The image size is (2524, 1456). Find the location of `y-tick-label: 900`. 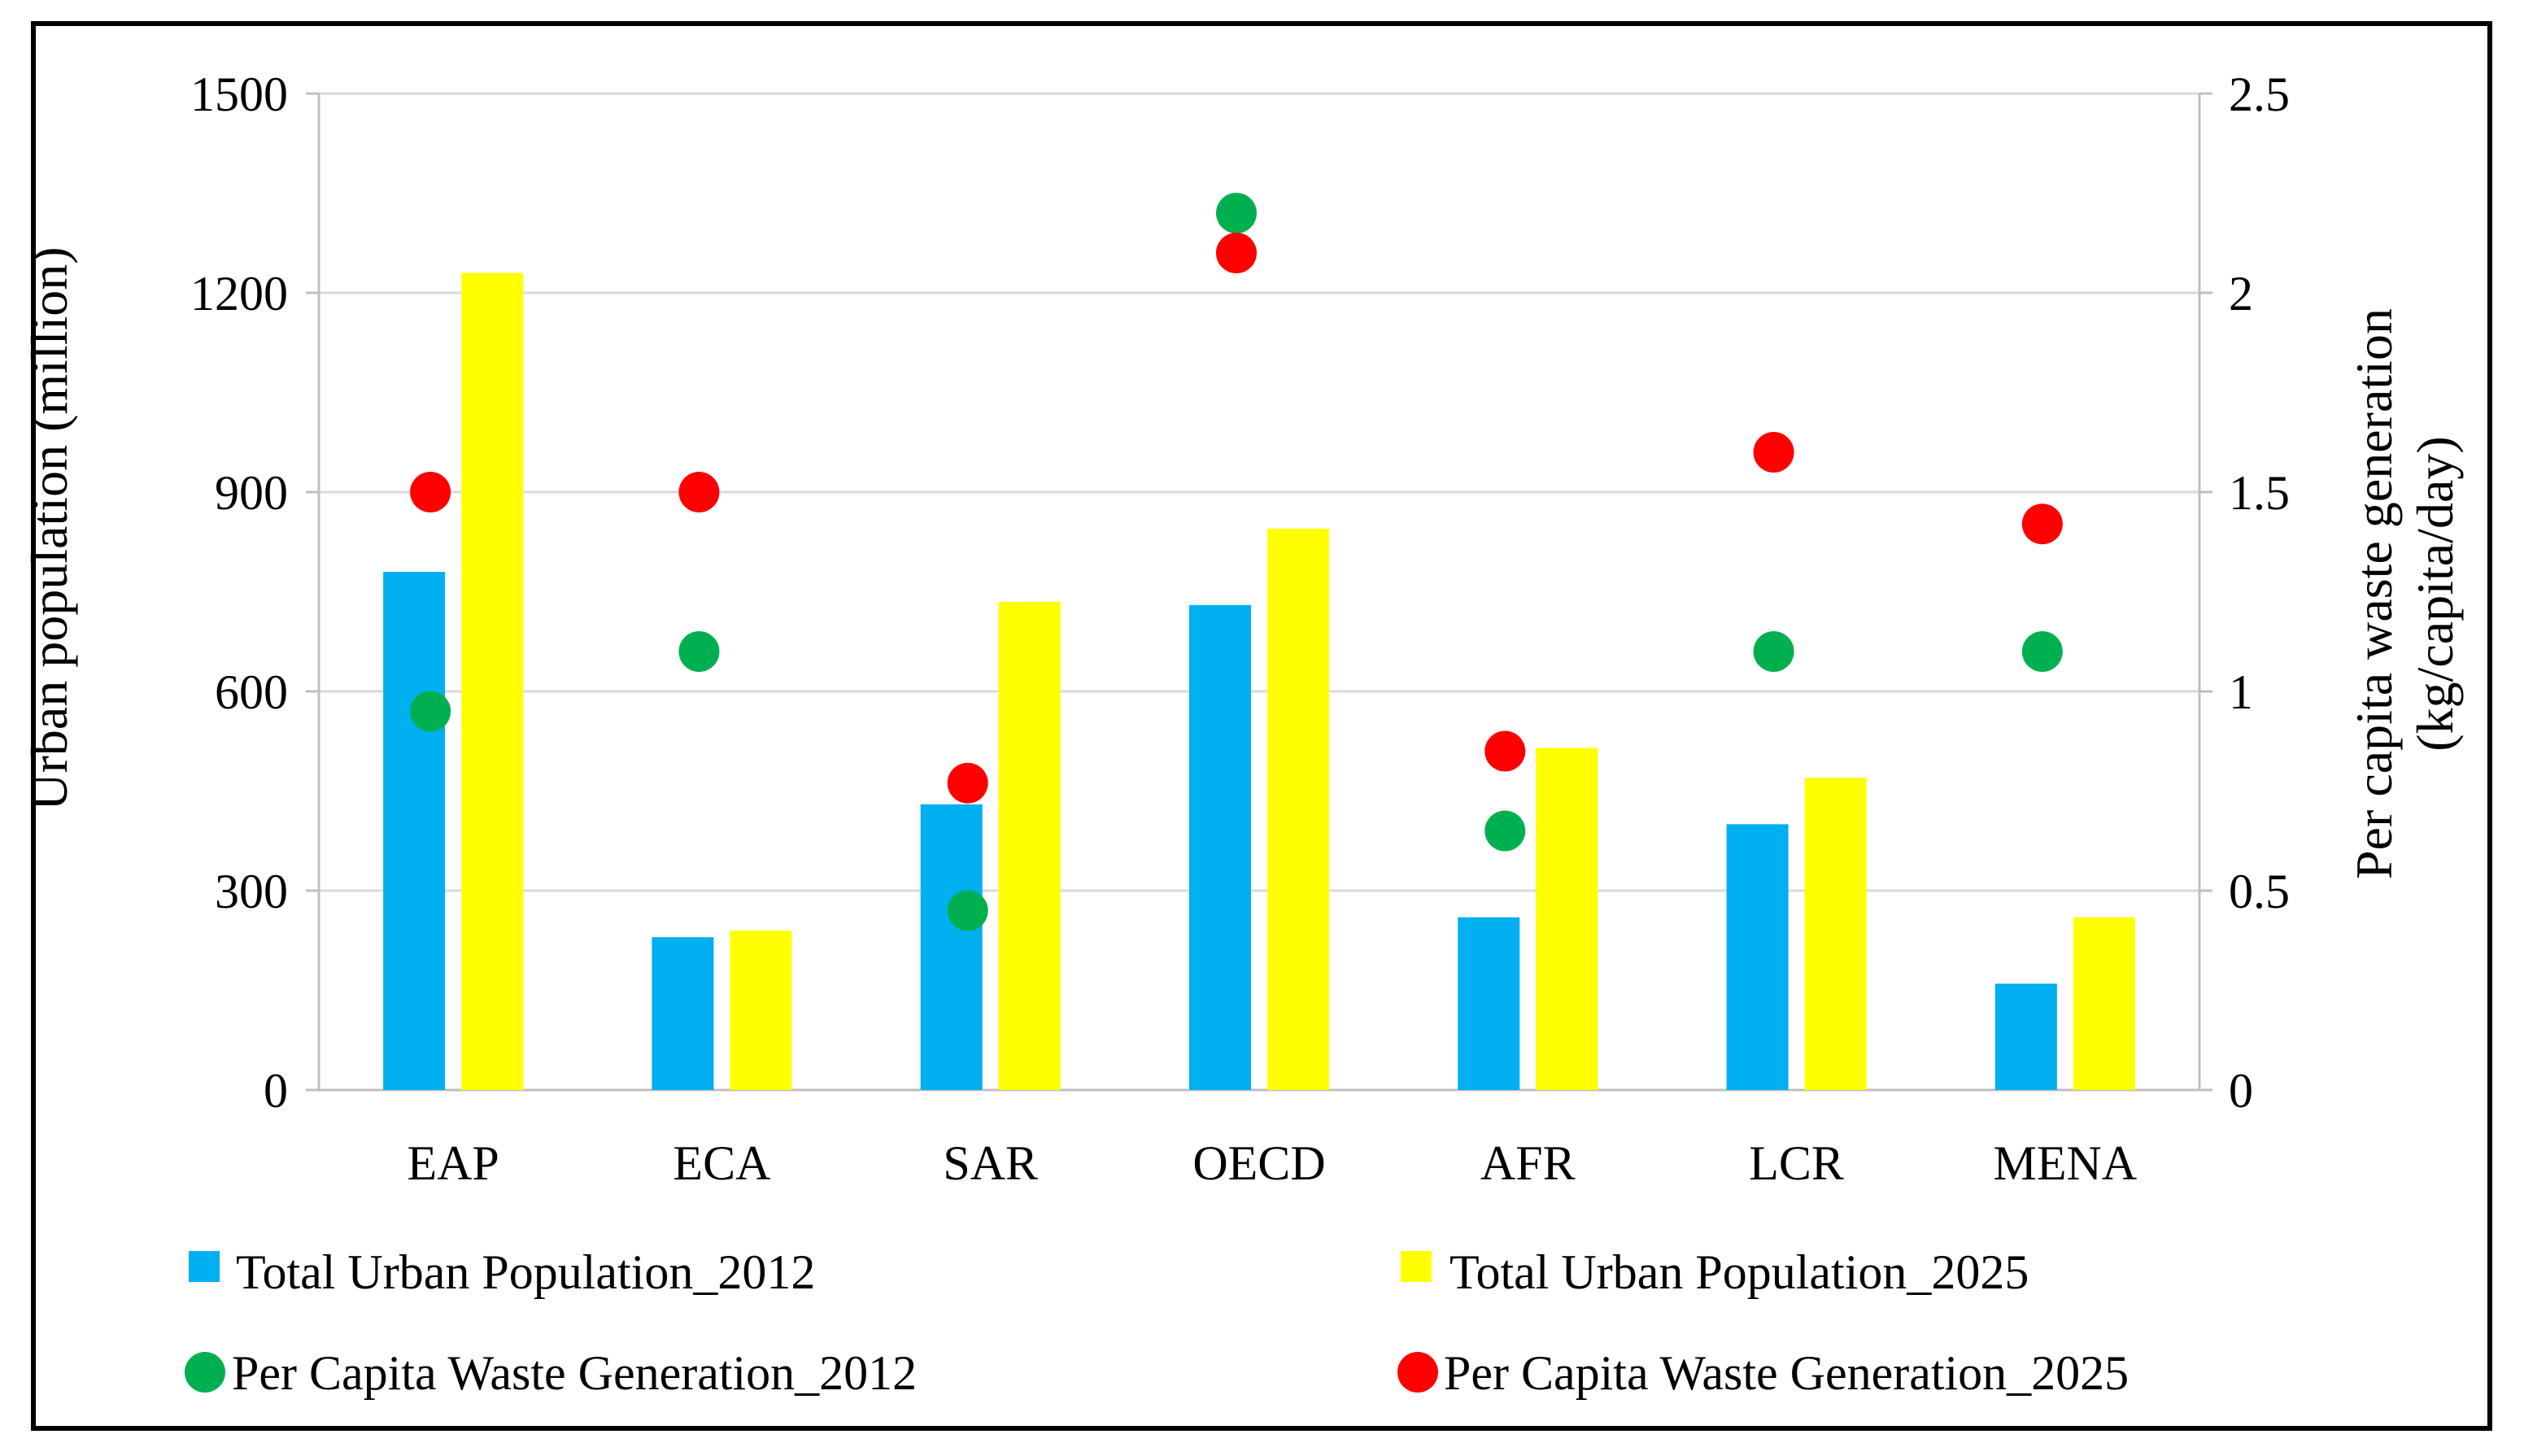

y-tick-label: 900 is located at coordinates (251, 493).